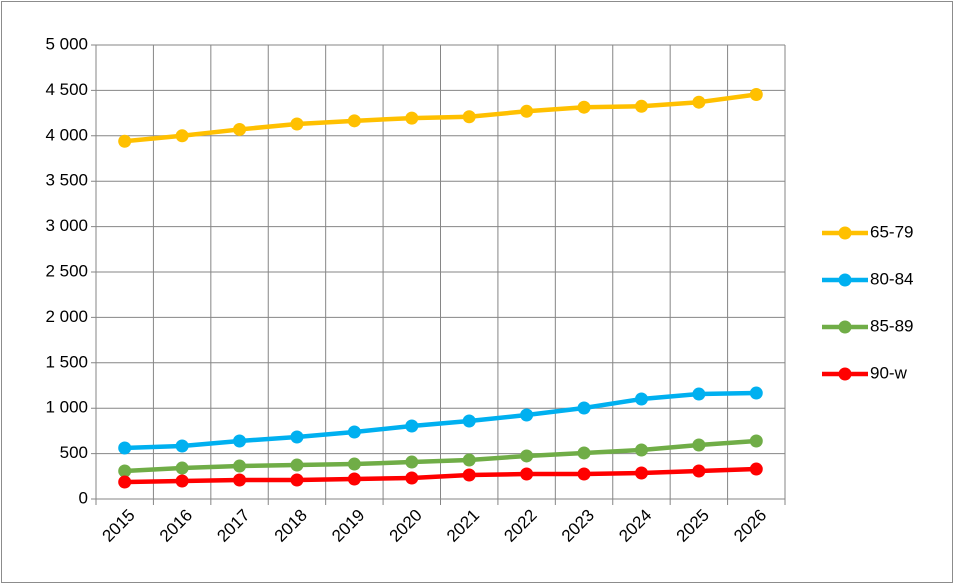  What do you see at coordinates (66, 89) in the screenshot?
I see `y-tick-label: 4 500` at bounding box center [66, 89].